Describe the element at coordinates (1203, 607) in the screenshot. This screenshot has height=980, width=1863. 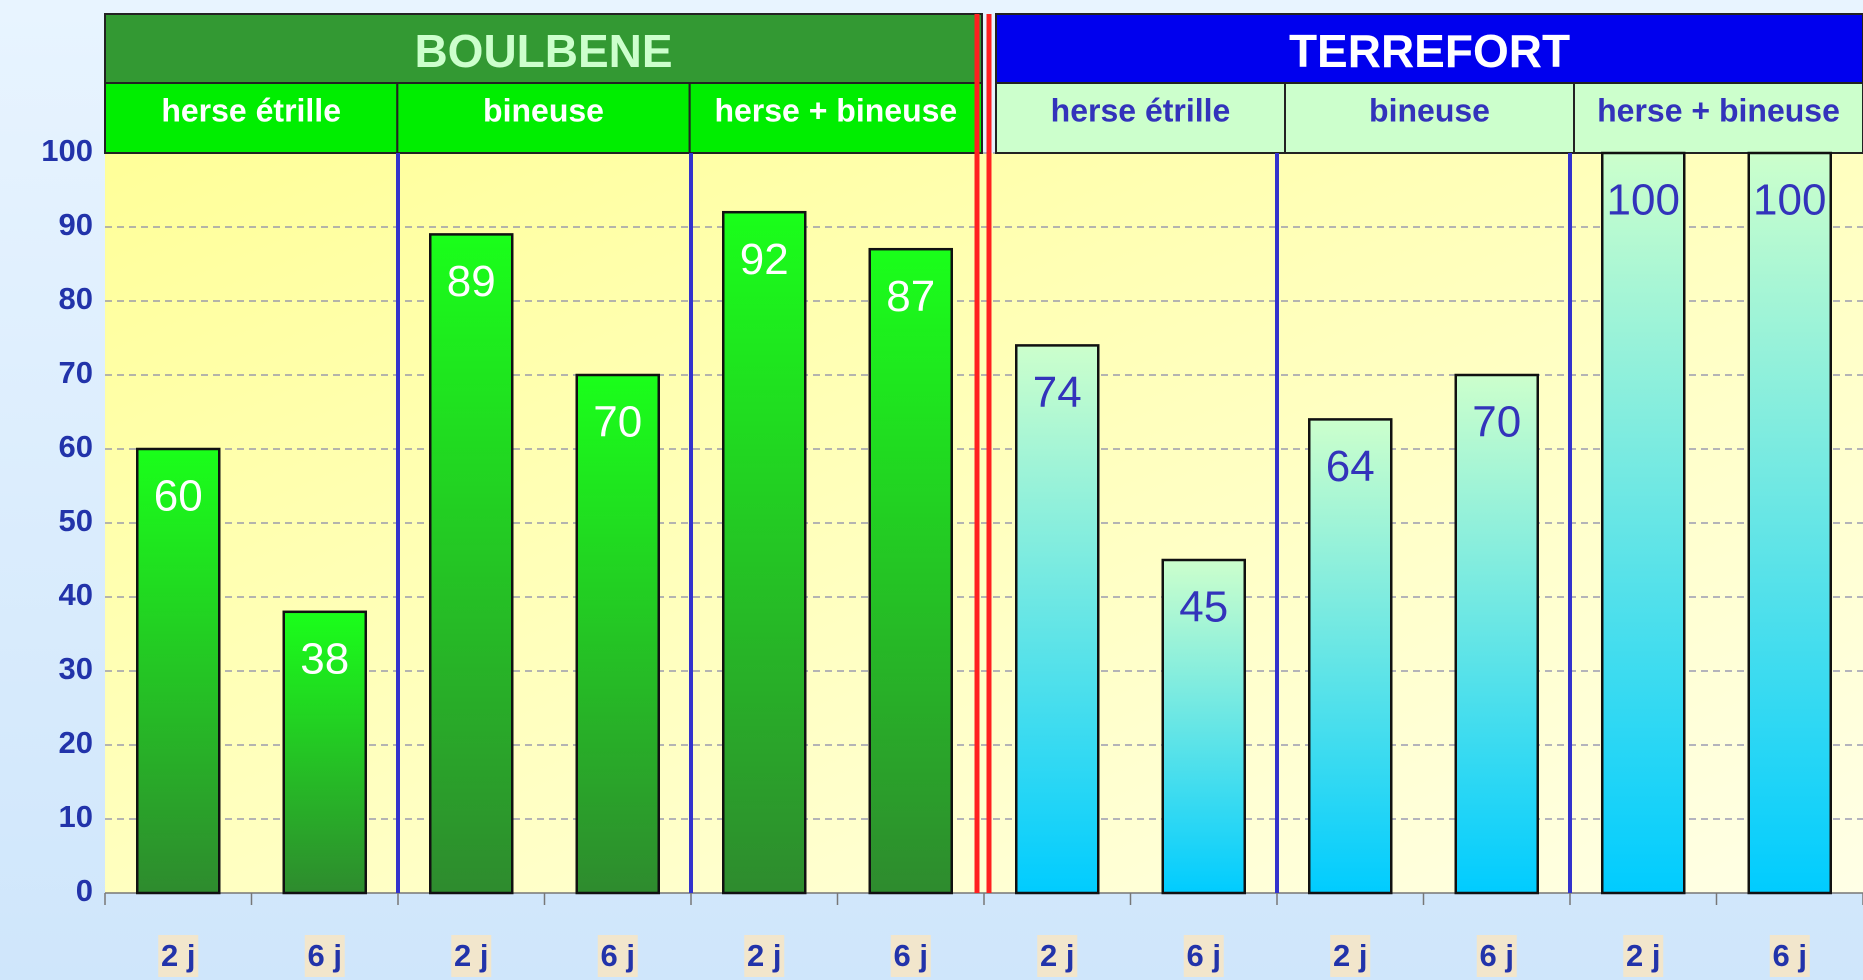
I see `data-label: 45` at that location.